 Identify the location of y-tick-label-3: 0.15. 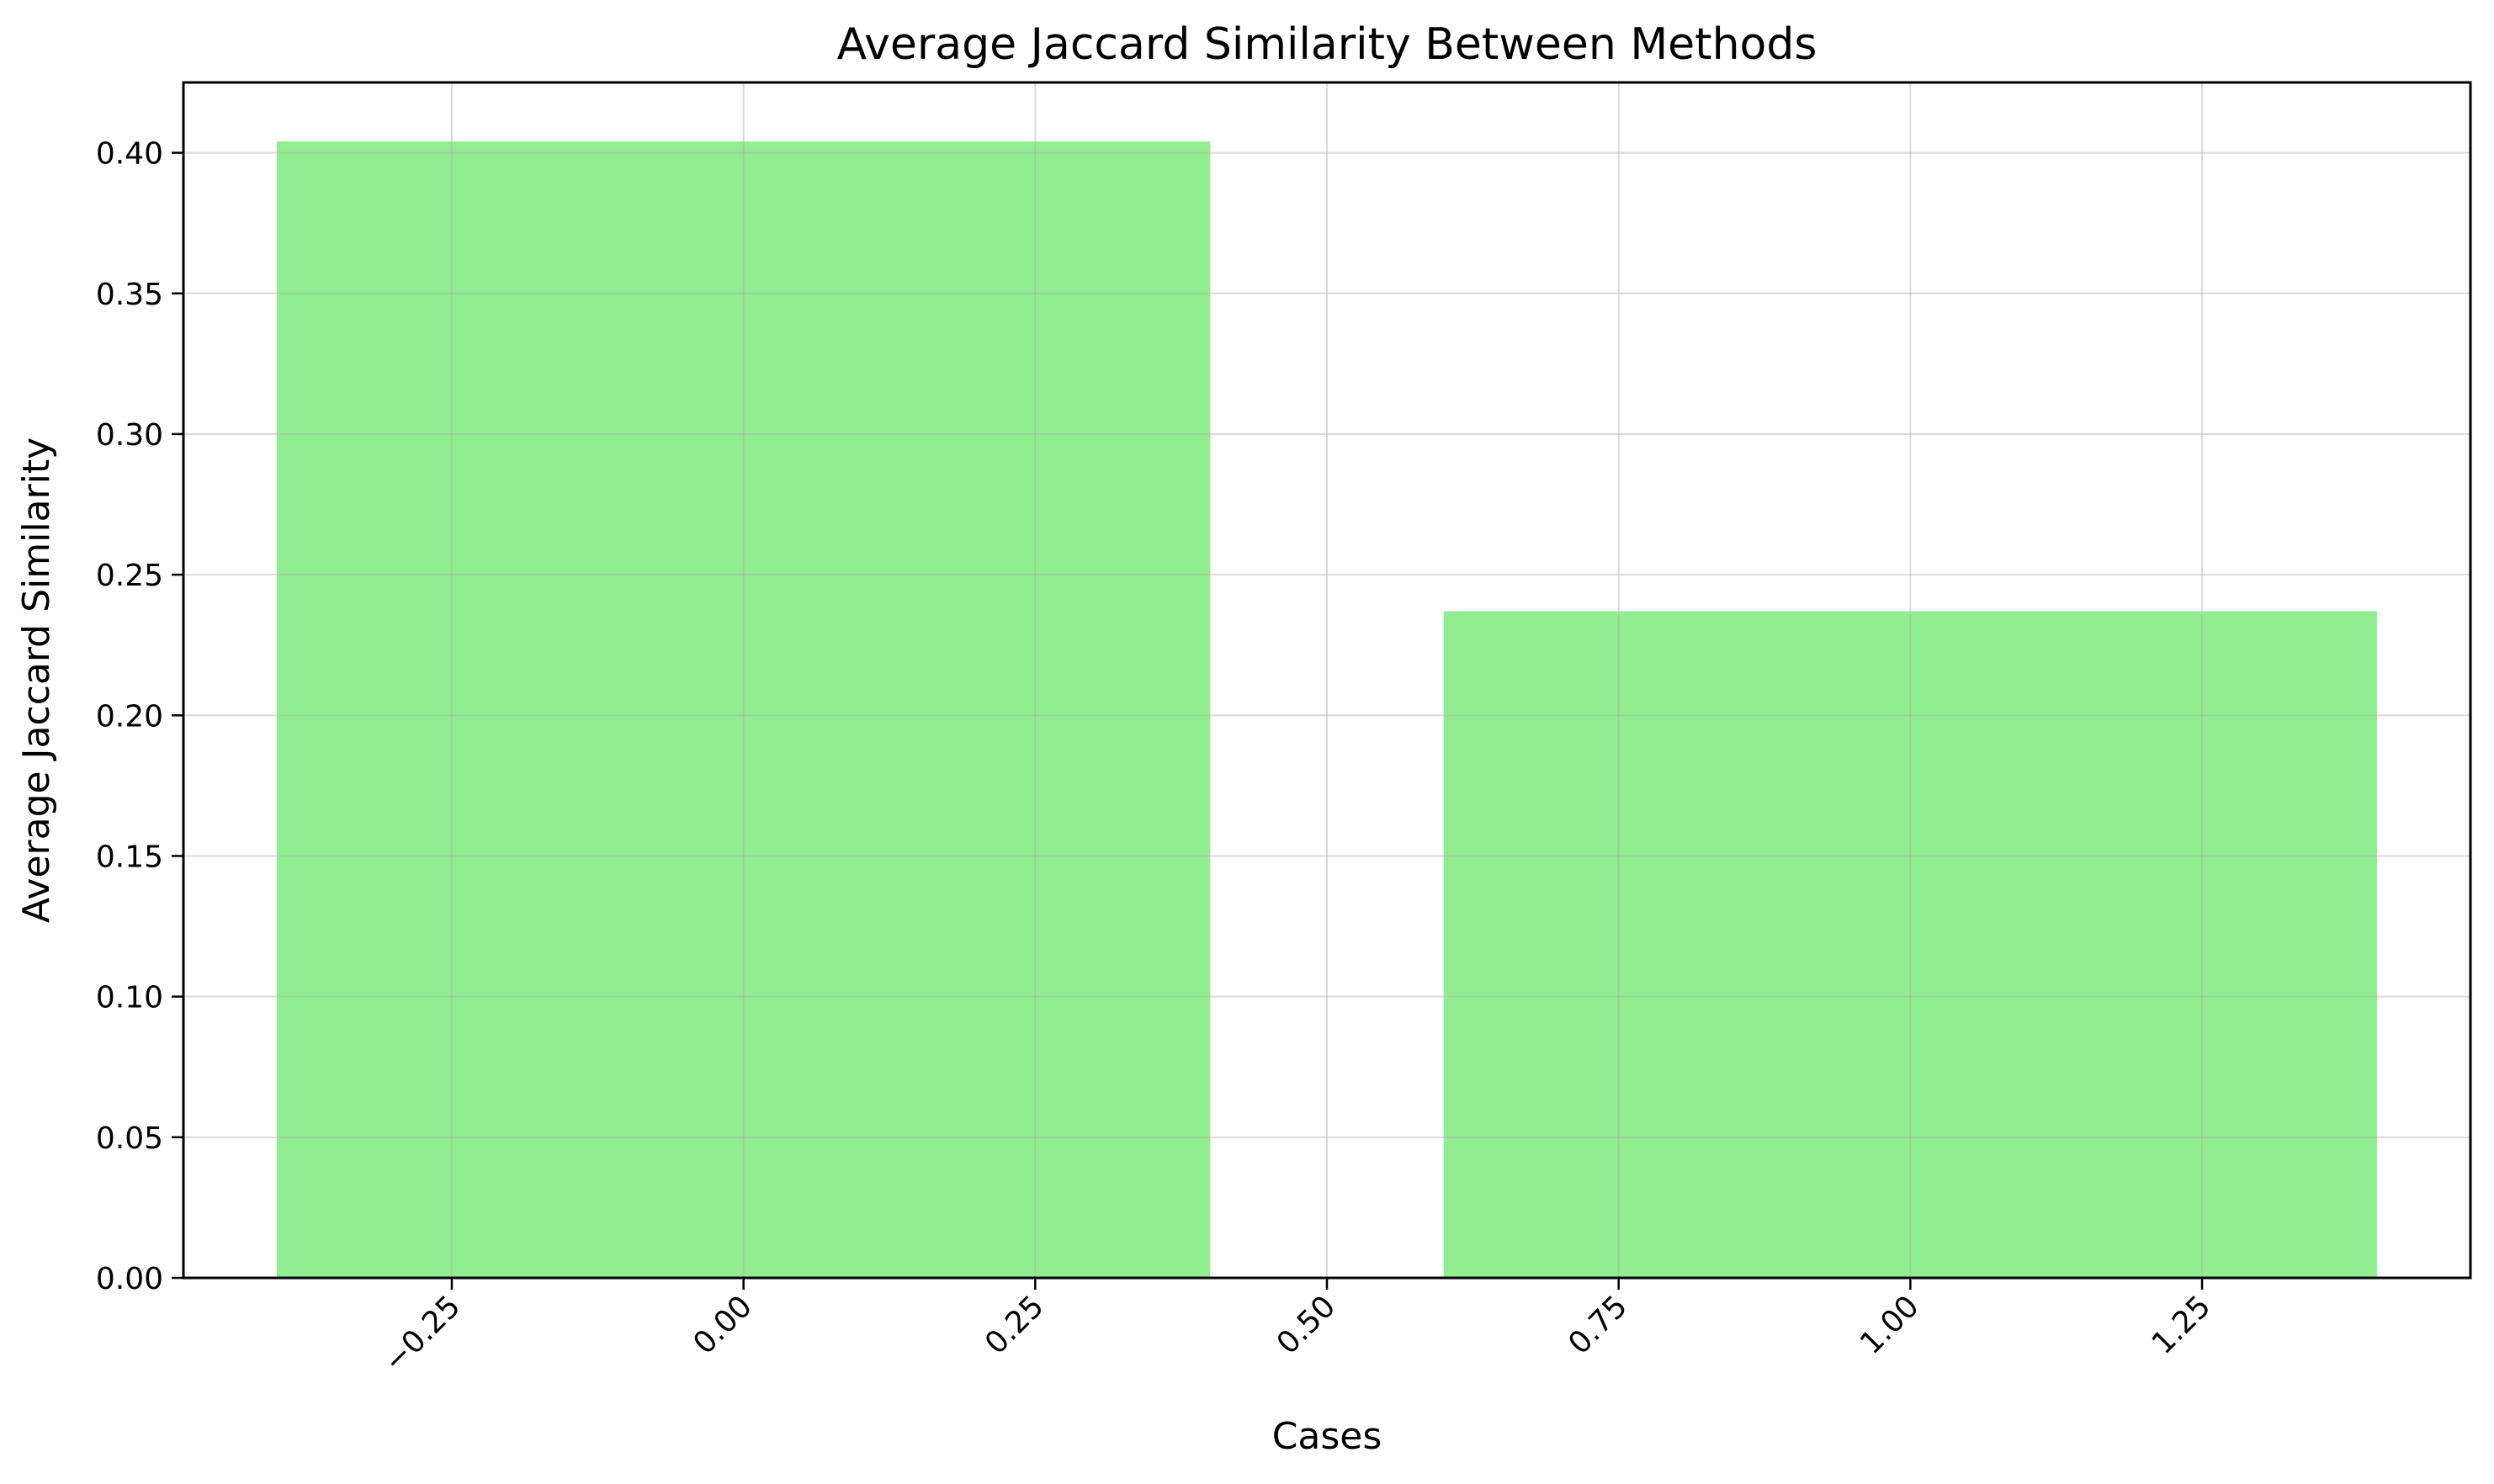
(129, 857).